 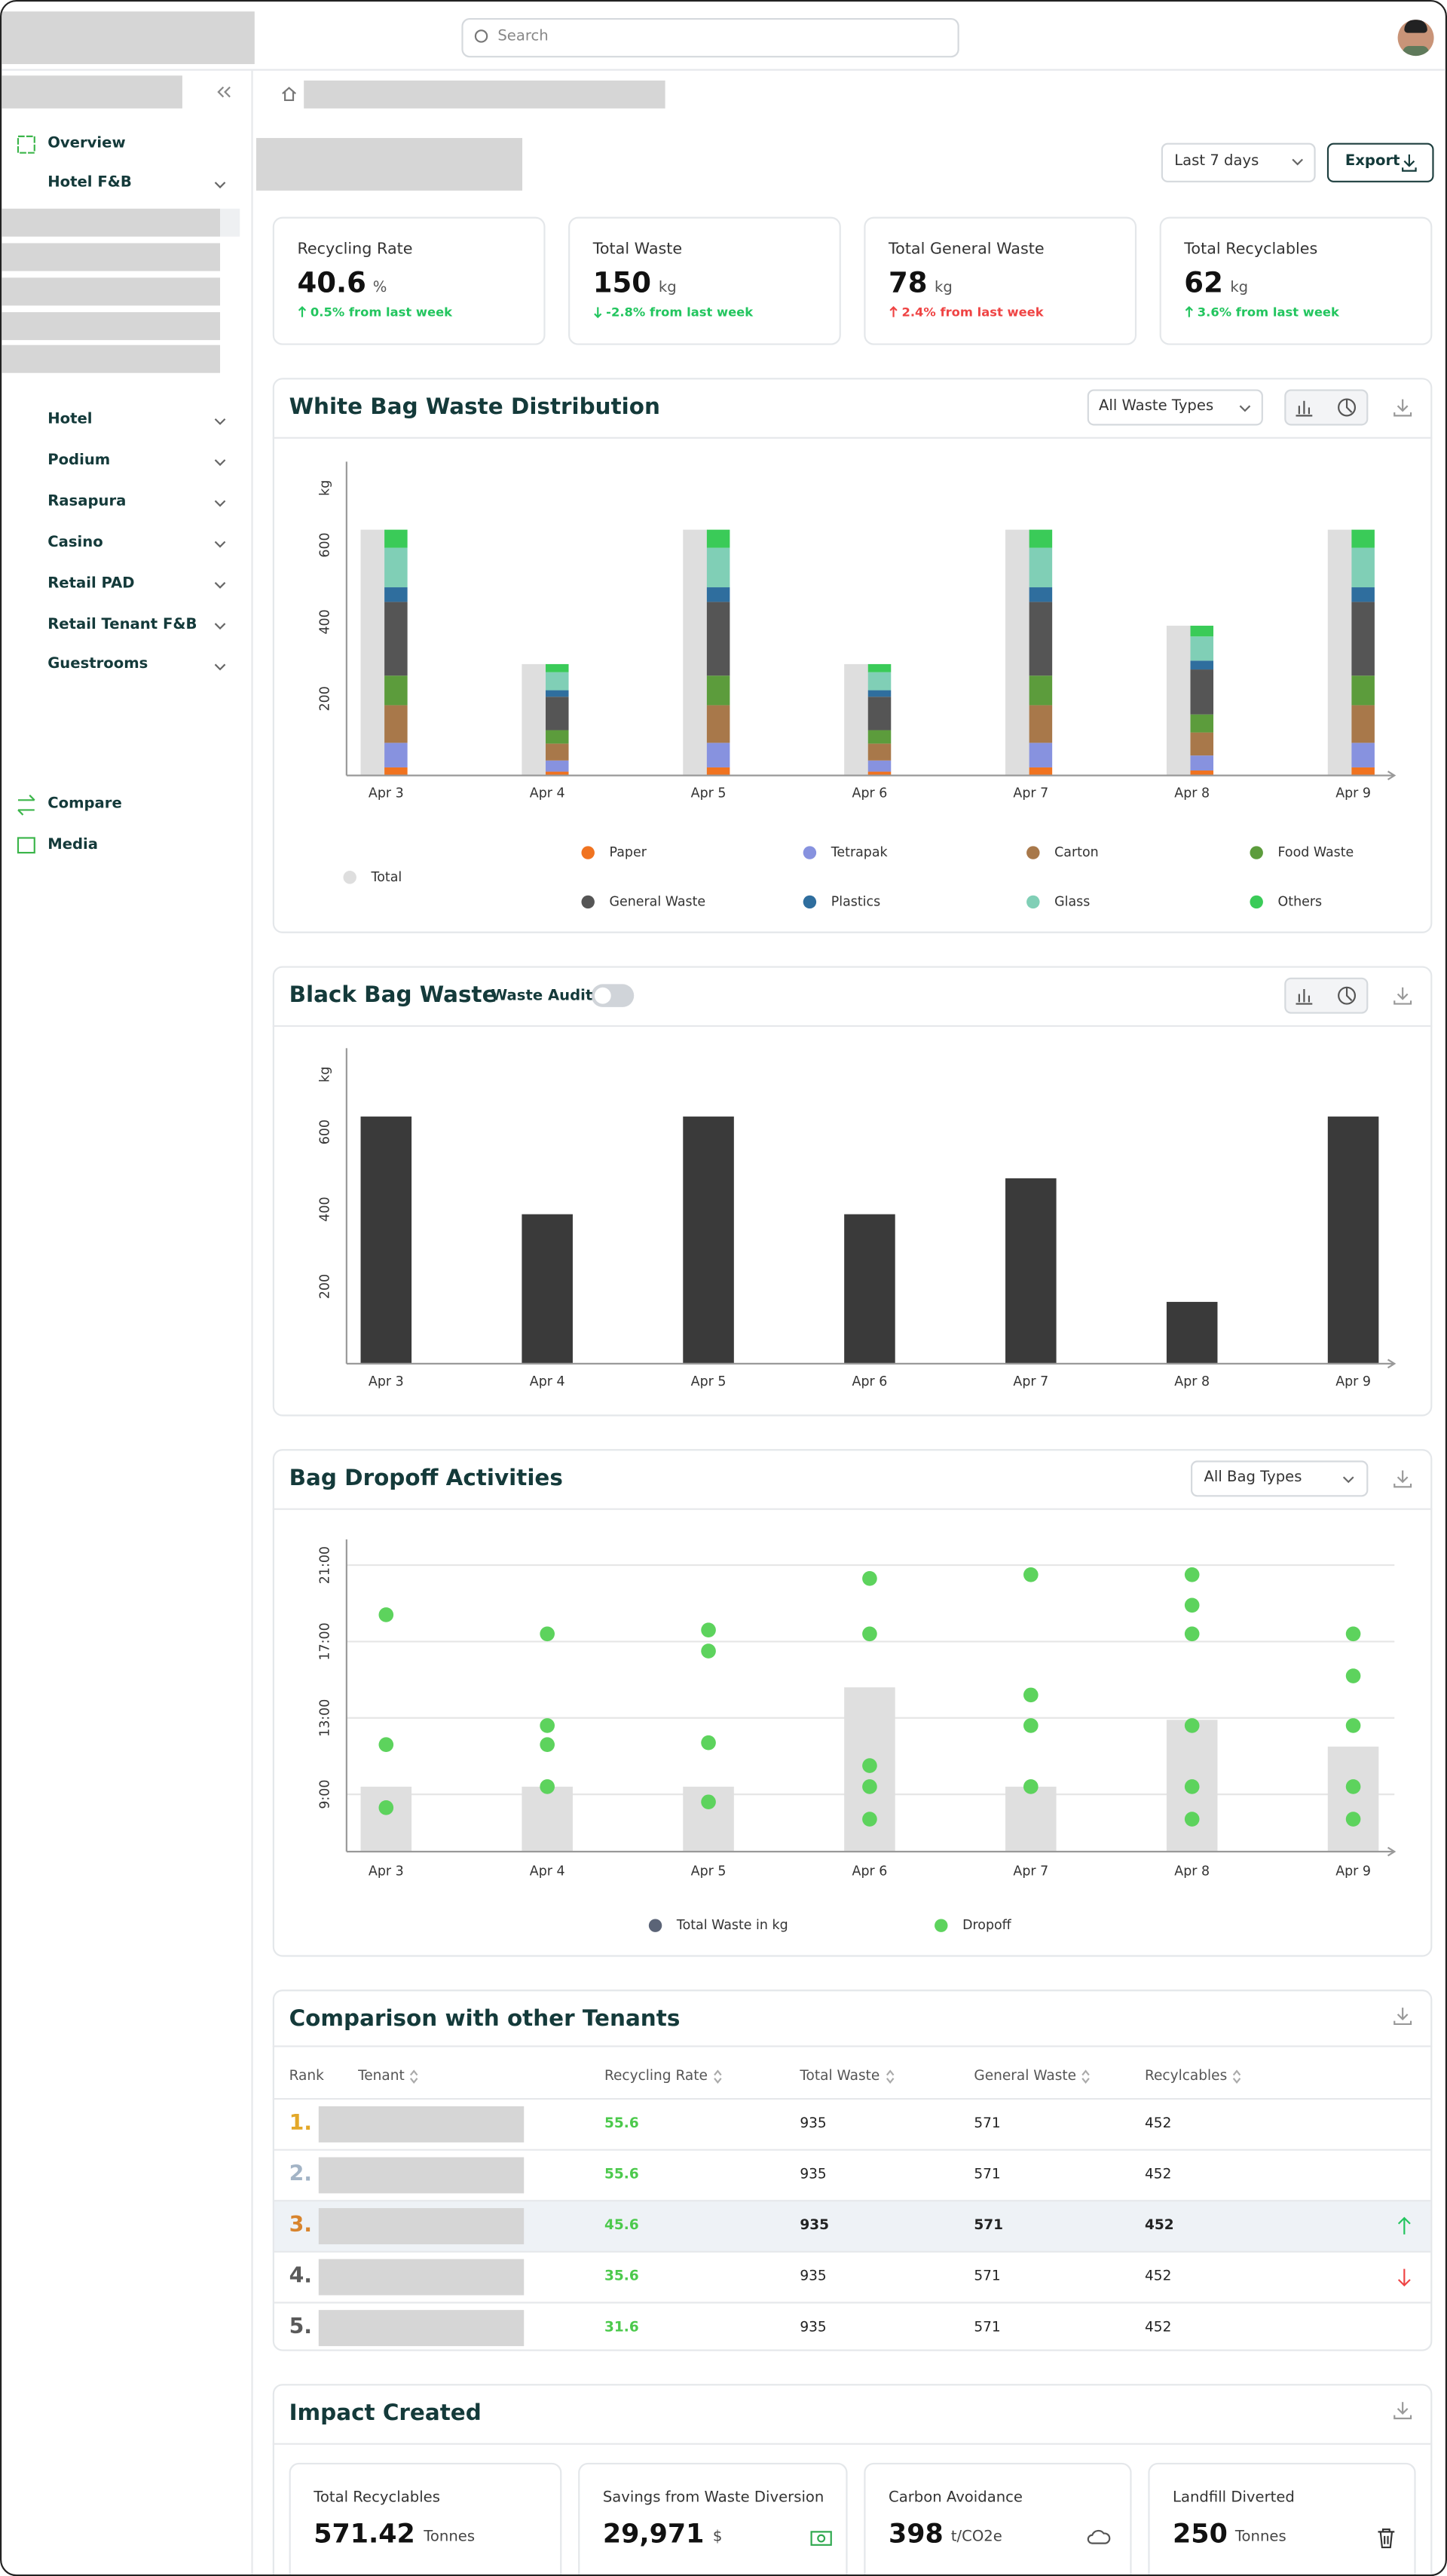 I want to click on toggle-knob, so click(x=602, y=995).